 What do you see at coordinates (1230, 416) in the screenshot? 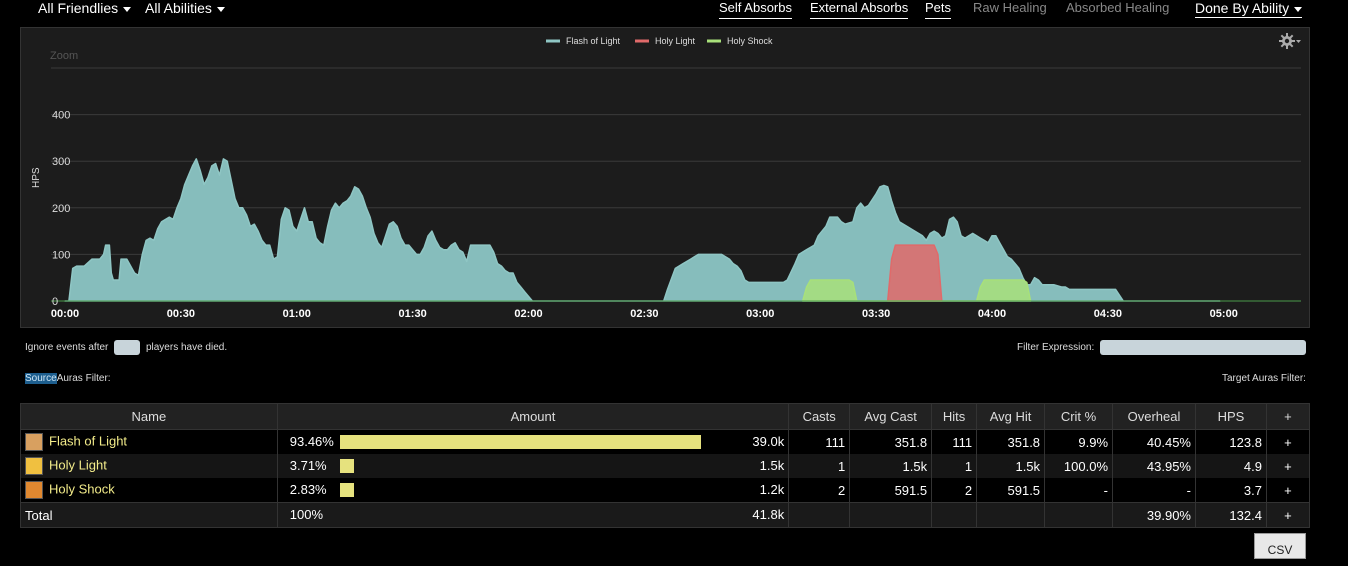
I see `header-hps: HPS` at bounding box center [1230, 416].